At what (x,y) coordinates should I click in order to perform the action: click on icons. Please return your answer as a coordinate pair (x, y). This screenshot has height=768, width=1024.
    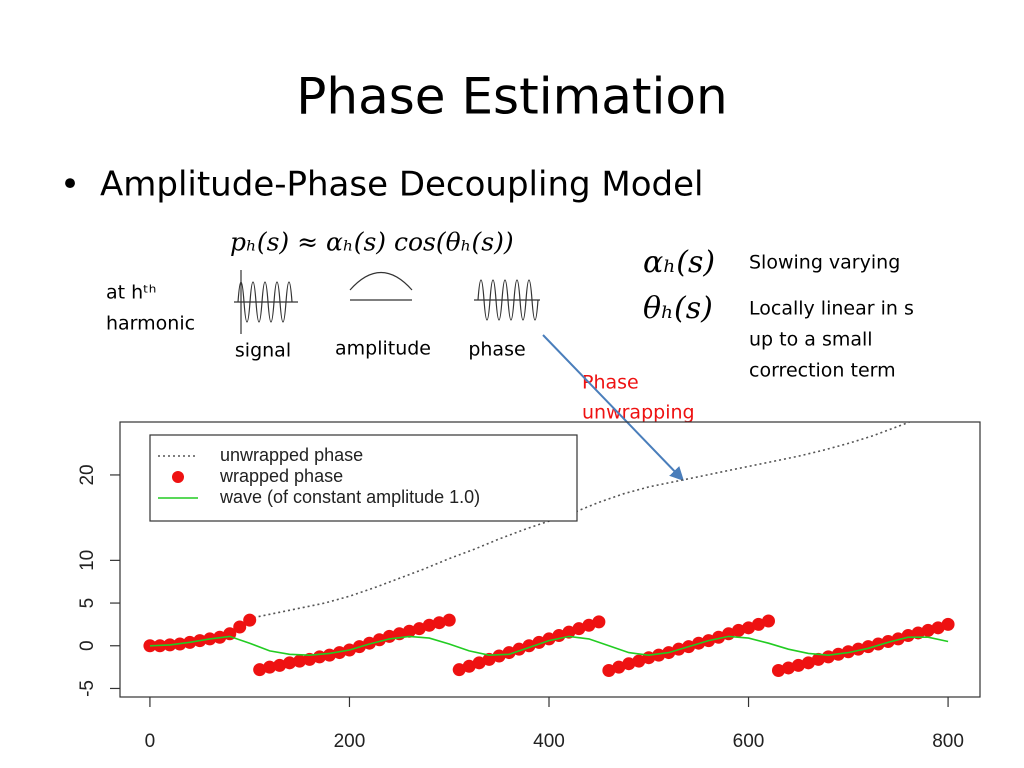
    Looking at the image, I should click on (387, 302).